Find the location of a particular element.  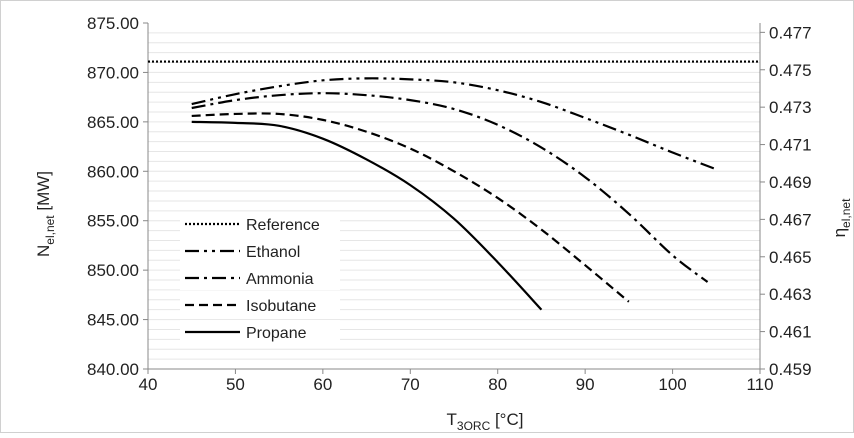

x-tick-label: 50 is located at coordinates (235, 384).